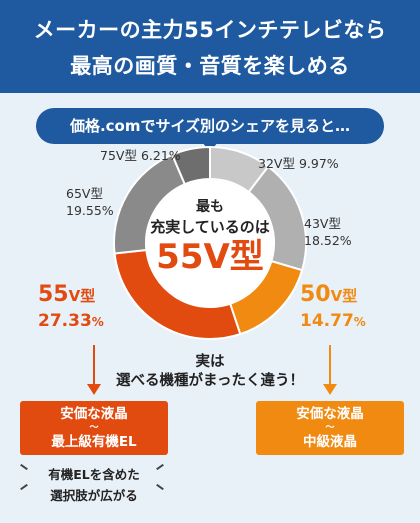 This screenshot has width=420, height=523. Describe the element at coordinates (359, 322) in the screenshot. I see `label-50v-pct-unit: %` at that location.